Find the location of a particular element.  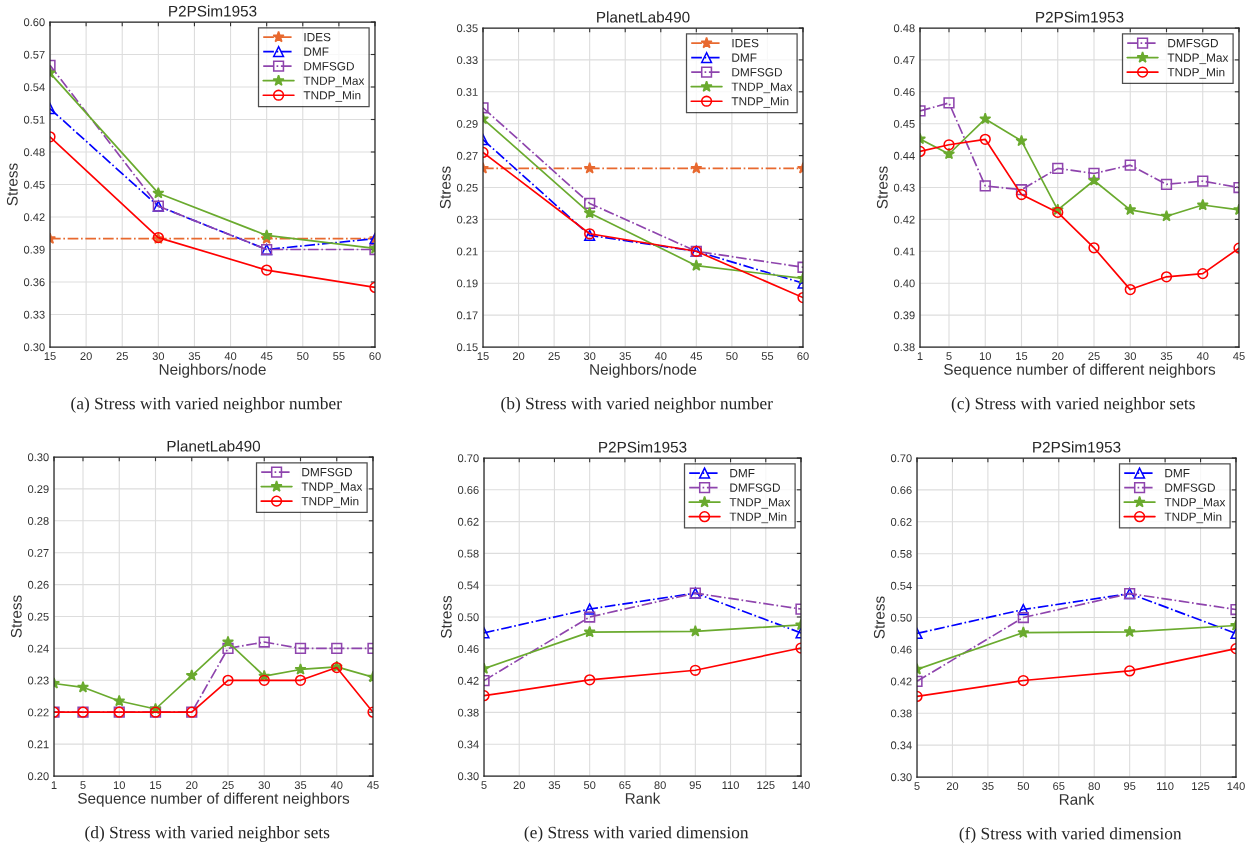

x-tick-label: 40 is located at coordinates (1202, 356).